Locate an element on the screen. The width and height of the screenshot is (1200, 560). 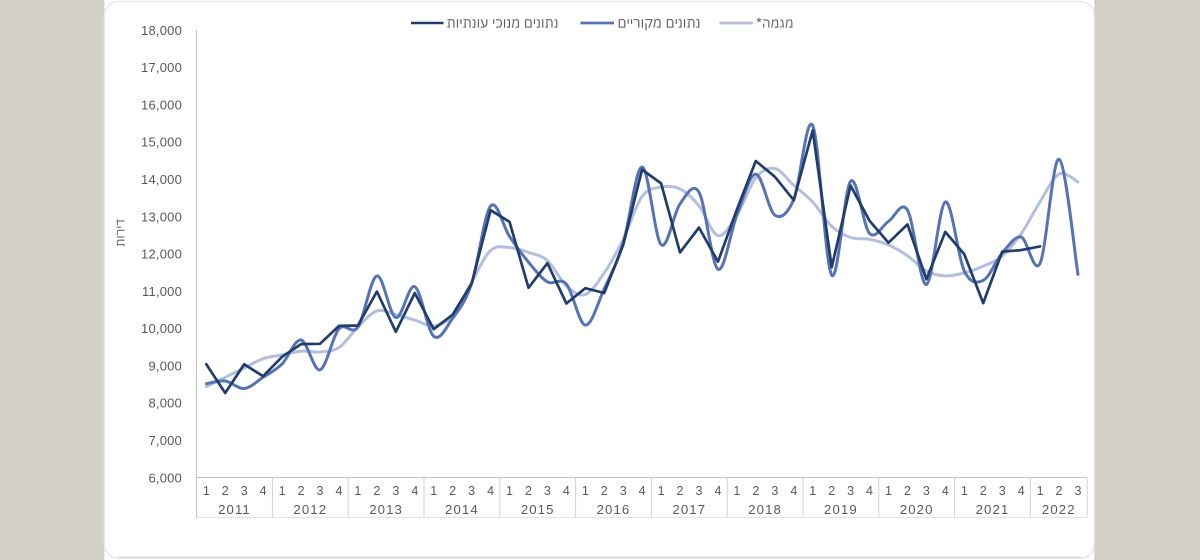
svg-text: 9,000 is located at coordinates (165, 365).